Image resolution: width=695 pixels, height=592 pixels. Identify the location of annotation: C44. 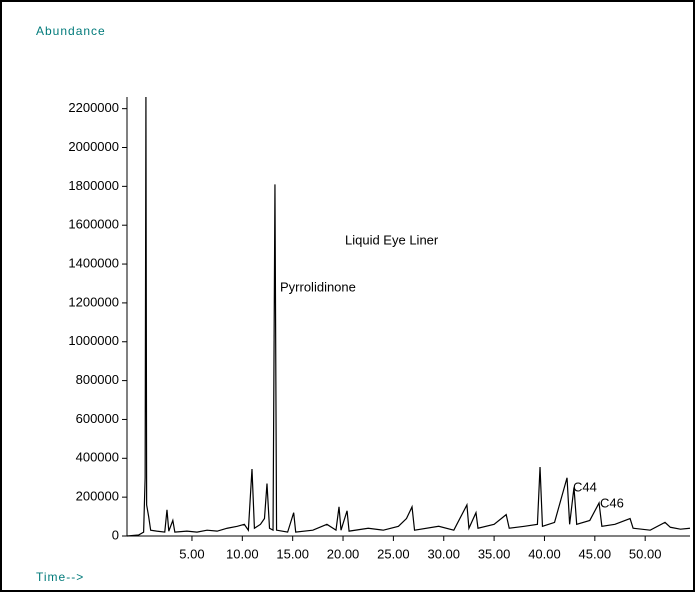
(585, 486).